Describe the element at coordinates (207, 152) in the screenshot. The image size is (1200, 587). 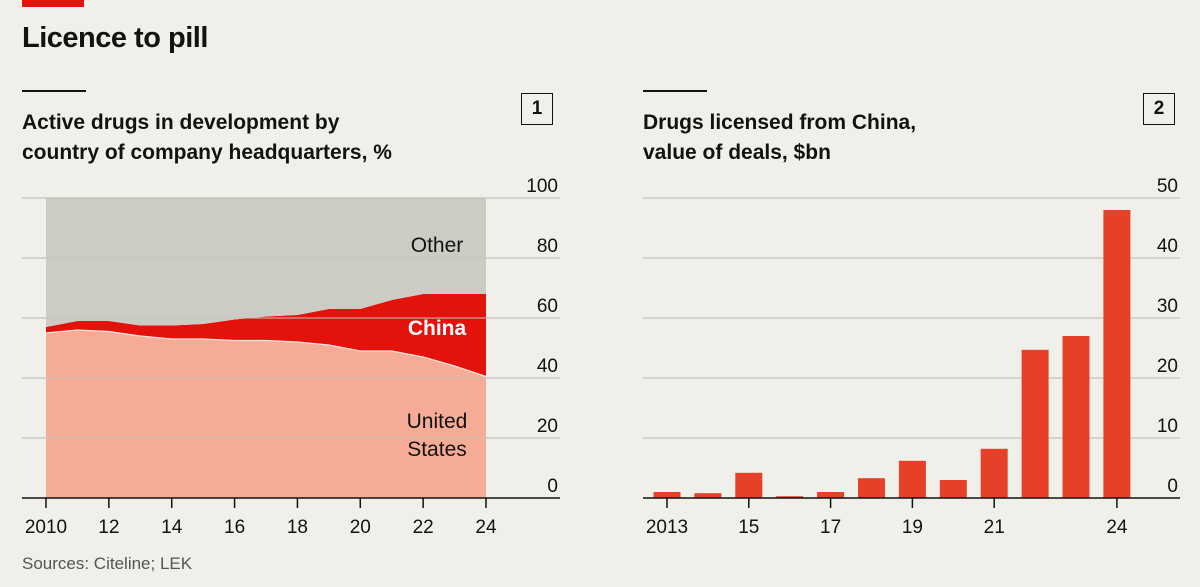
I see `panel-1-title-line-2: country of company headquarters, %` at that location.